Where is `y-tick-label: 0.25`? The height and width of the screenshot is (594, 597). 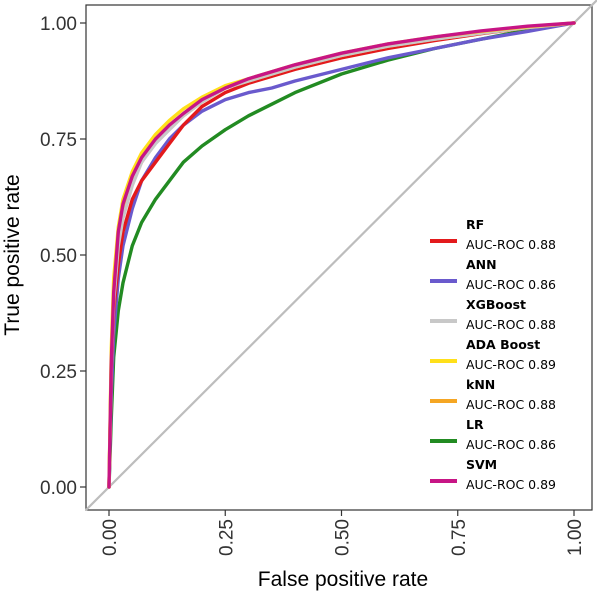 y-tick-label: 0.25 is located at coordinates (58, 372).